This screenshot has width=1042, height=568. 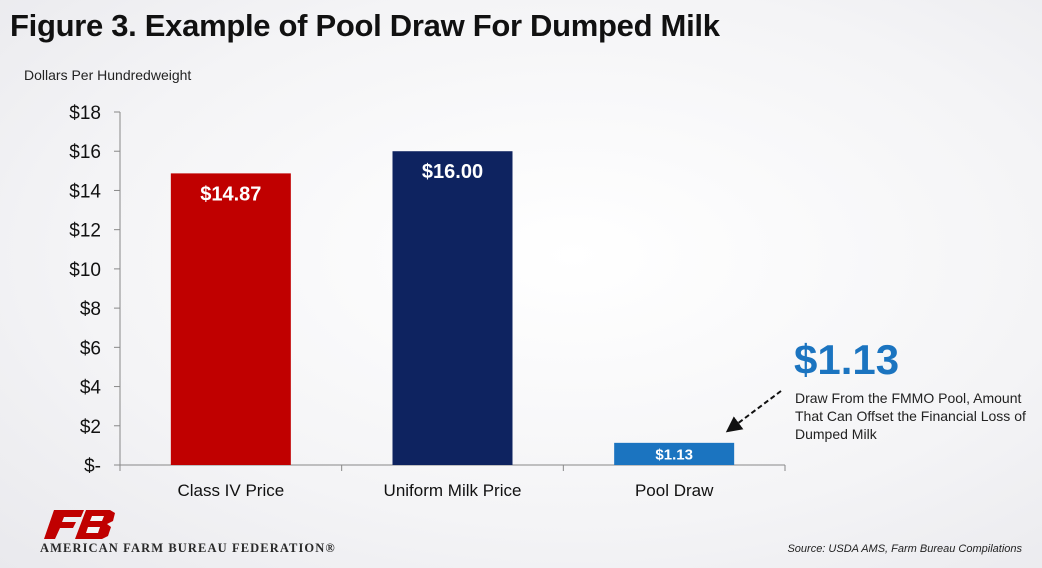 I want to click on bar-data-label: $1.13, so click(x=674, y=454).